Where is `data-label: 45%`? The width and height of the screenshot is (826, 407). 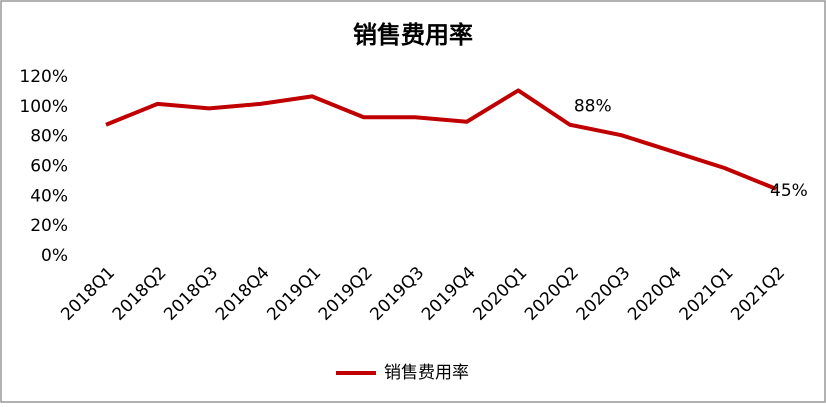 data-label: 45% is located at coordinates (789, 191).